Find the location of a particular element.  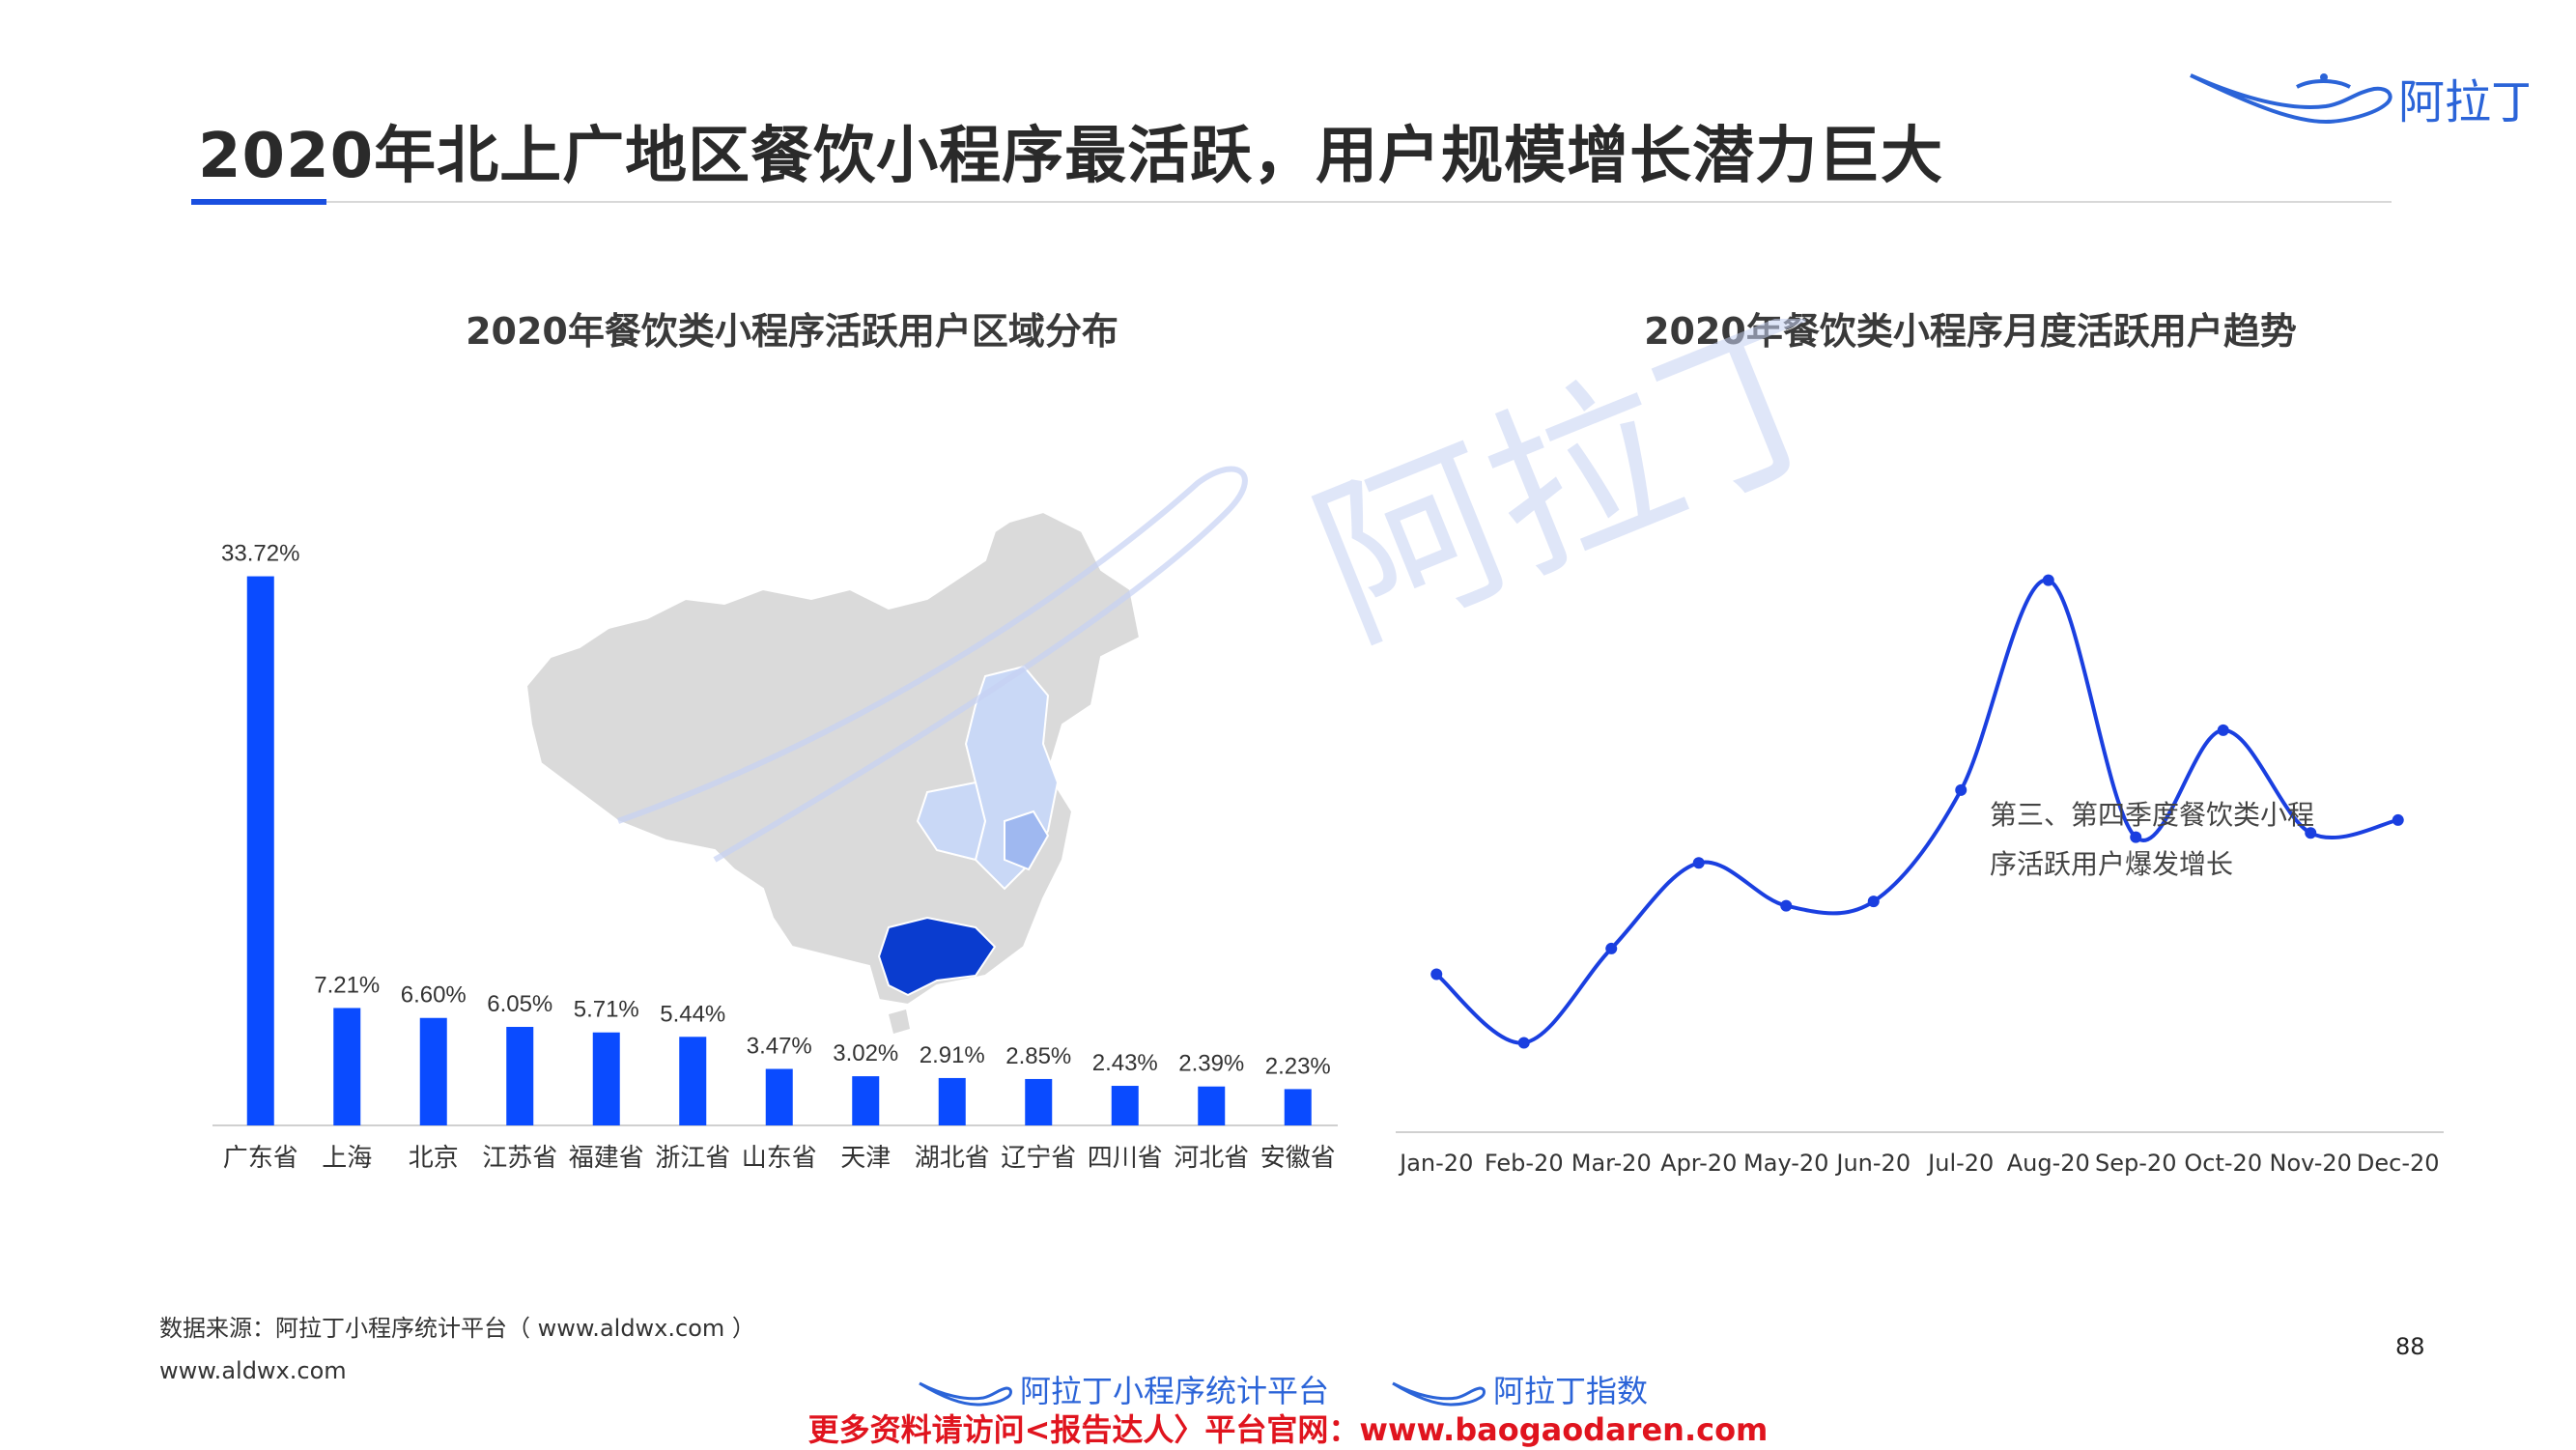

bar-category-label: 广东省 is located at coordinates (260, 1159).